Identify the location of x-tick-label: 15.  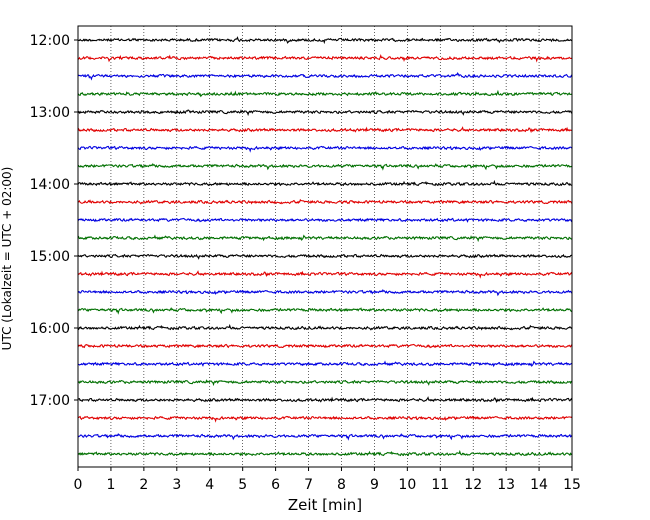
(572, 485).